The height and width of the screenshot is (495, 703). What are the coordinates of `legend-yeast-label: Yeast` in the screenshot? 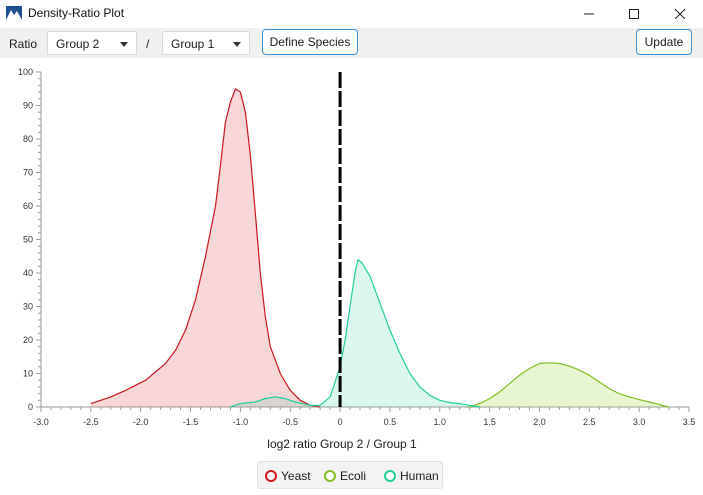 It's located at (296, 476).